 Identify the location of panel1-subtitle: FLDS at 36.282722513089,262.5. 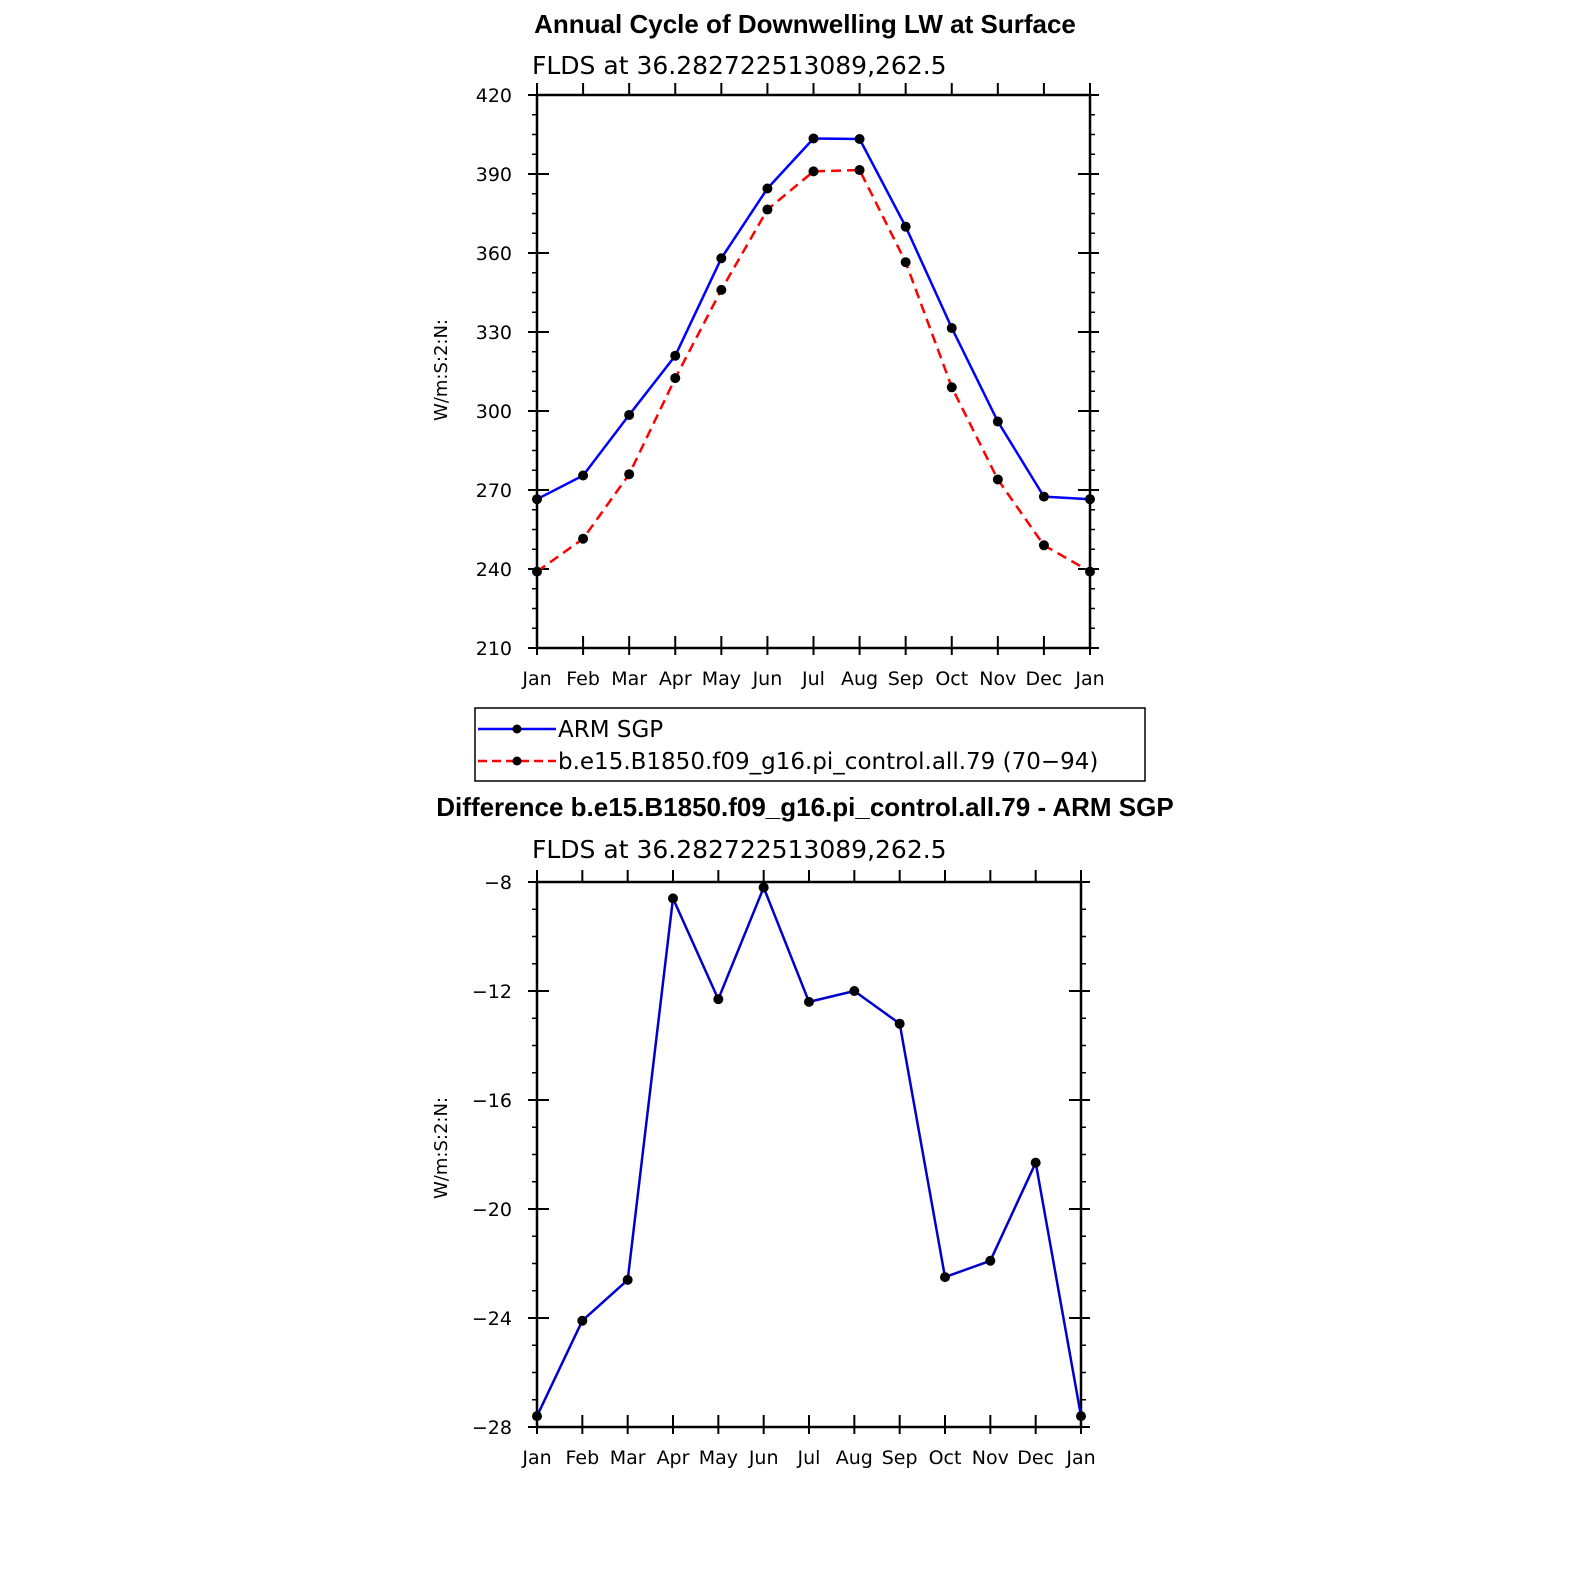
(739, 65).